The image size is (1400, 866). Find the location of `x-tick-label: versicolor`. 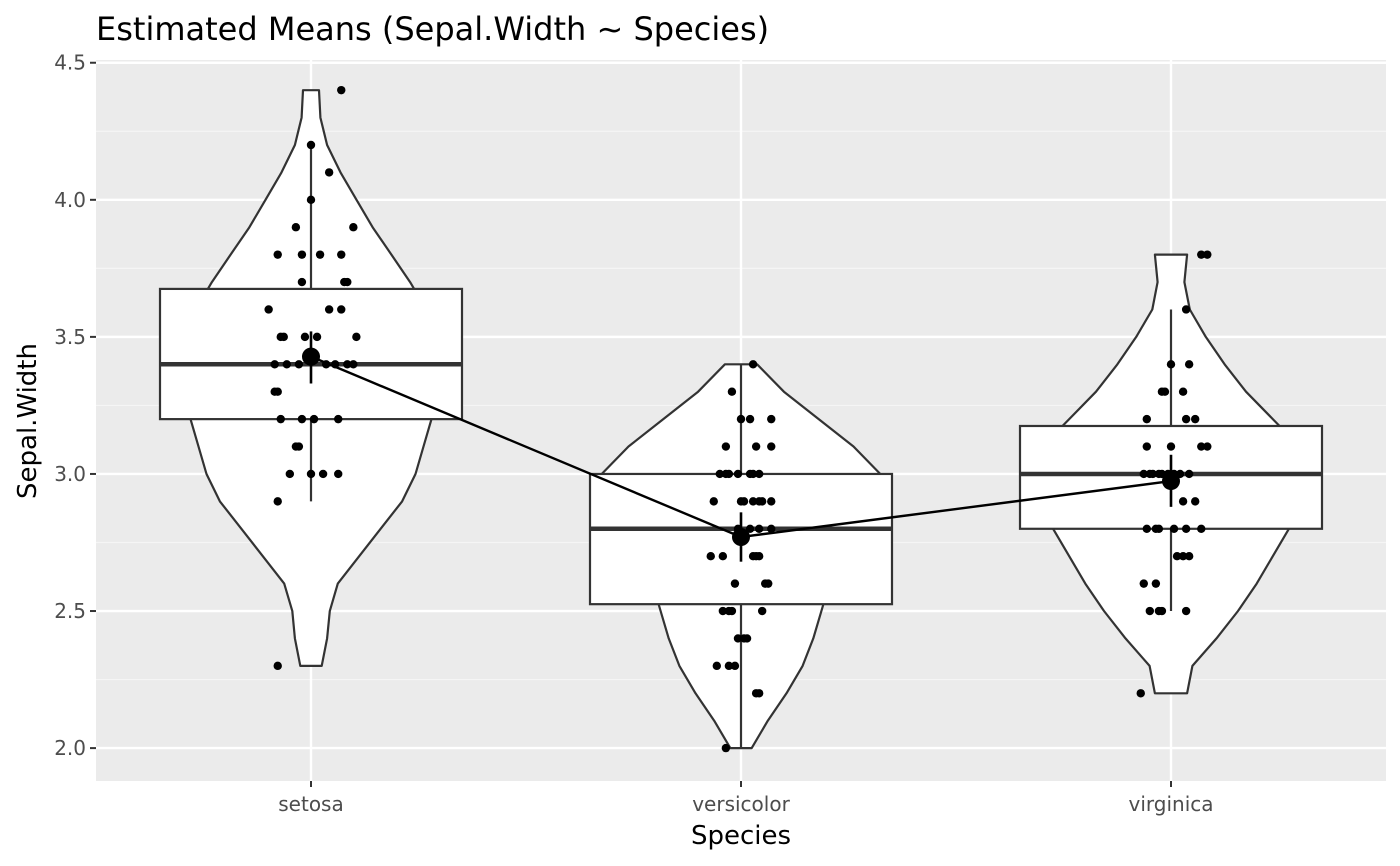

x-tick-label: versicolor is located at coordinates (741, 804).